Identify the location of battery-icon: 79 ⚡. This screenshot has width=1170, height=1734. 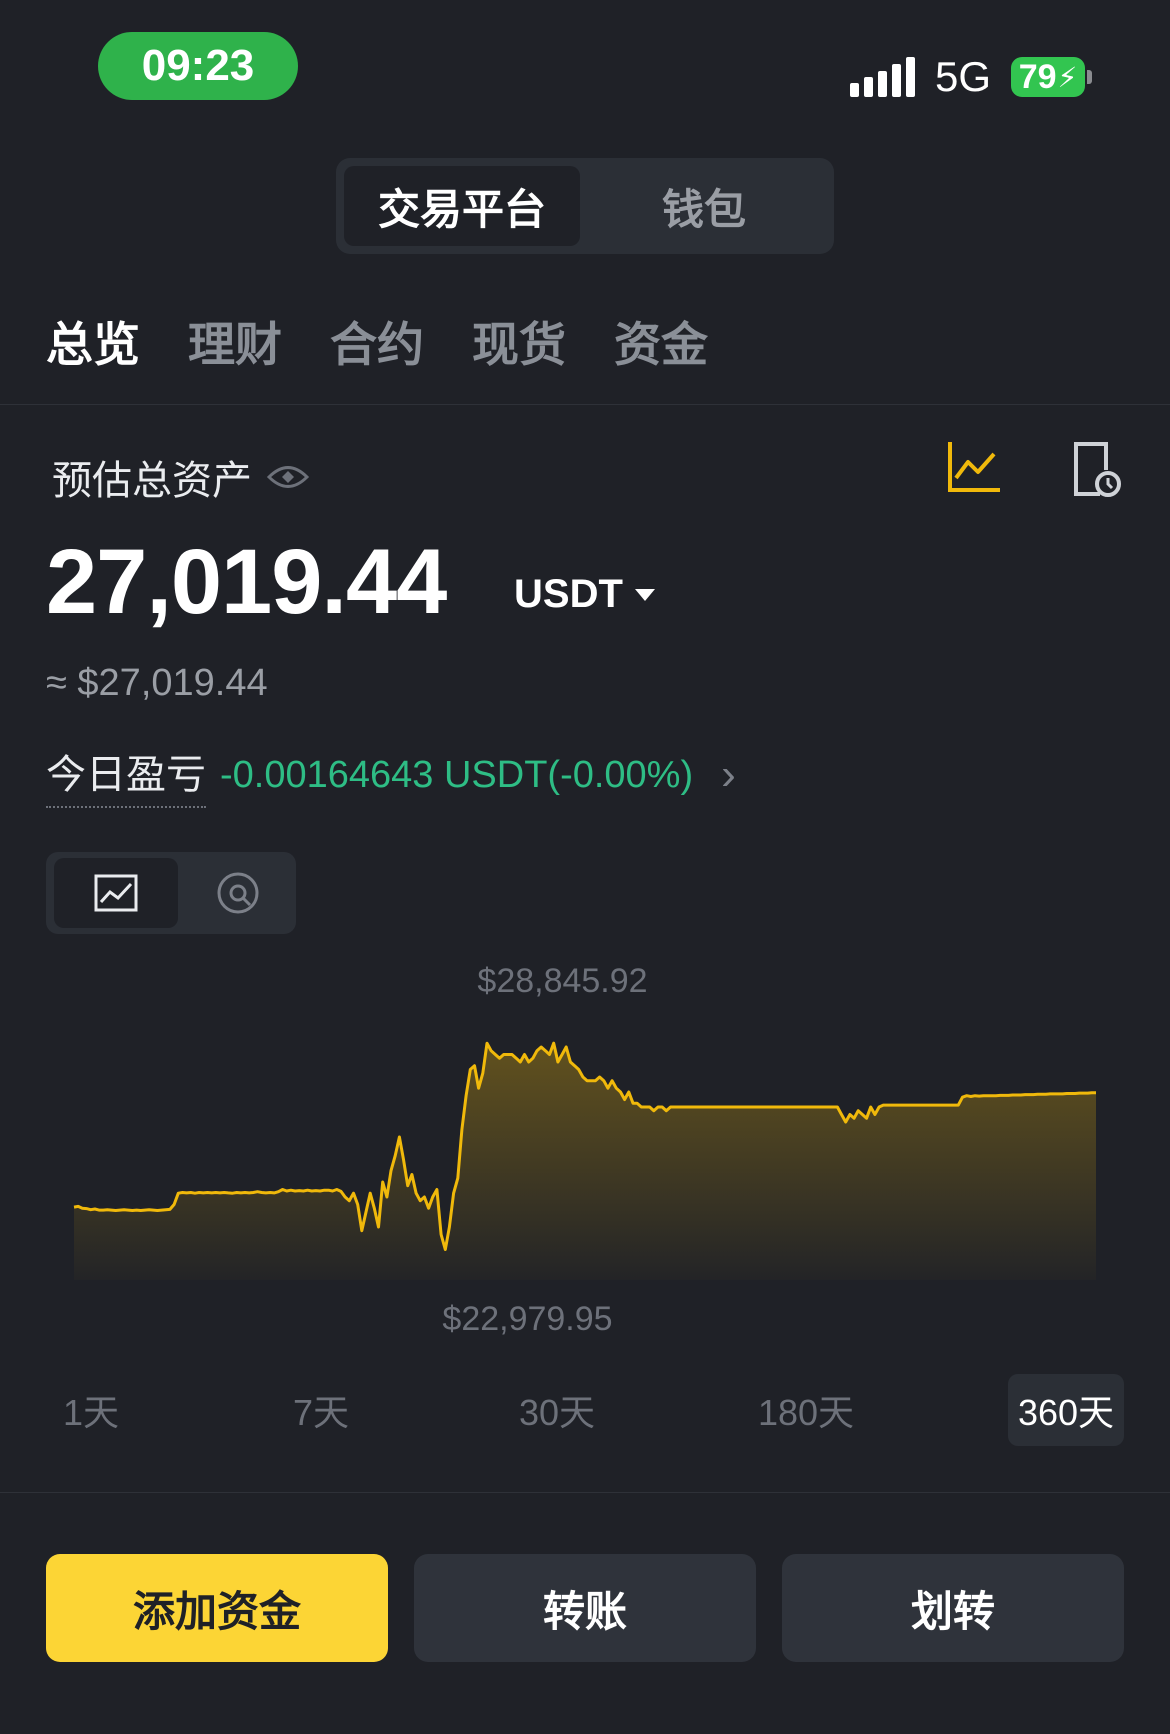
(1051, 77).